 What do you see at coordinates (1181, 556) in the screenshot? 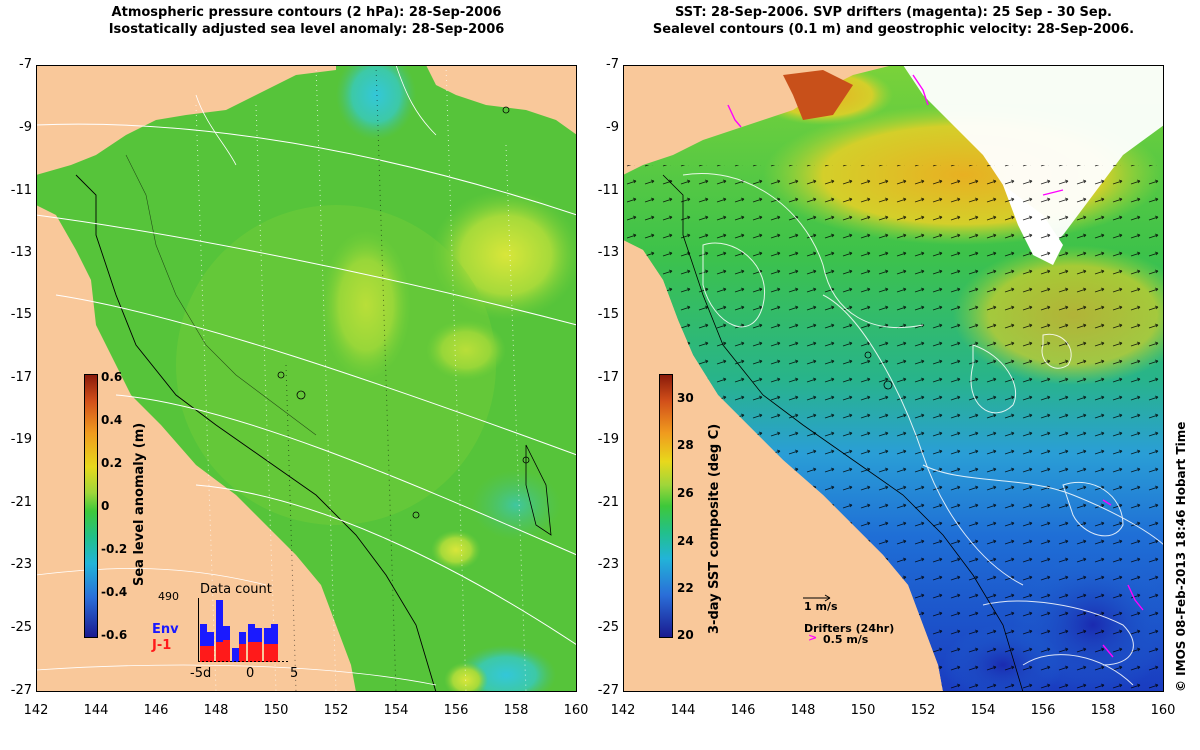
I see `imos-credit: © IMOS 08-Feb-2013 18:46 Hobart Time` at bounding box center [1181, 556].